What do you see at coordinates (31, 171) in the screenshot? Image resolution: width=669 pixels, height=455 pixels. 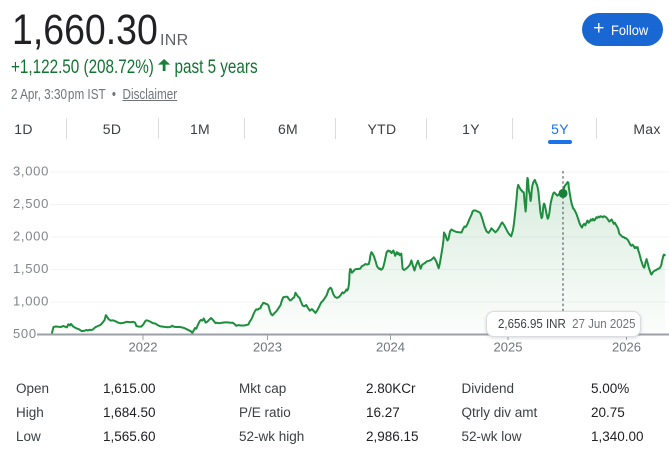 I see `svg-text: 3,000` at bounding box center [31, 171].